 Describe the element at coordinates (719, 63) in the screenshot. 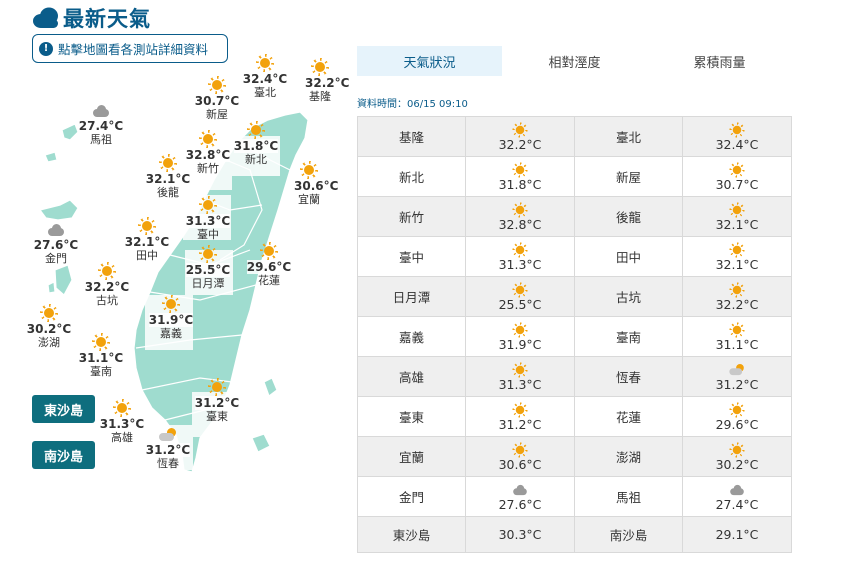

I see `tab-accumulated-rainfall: 累積雨量` at that location.